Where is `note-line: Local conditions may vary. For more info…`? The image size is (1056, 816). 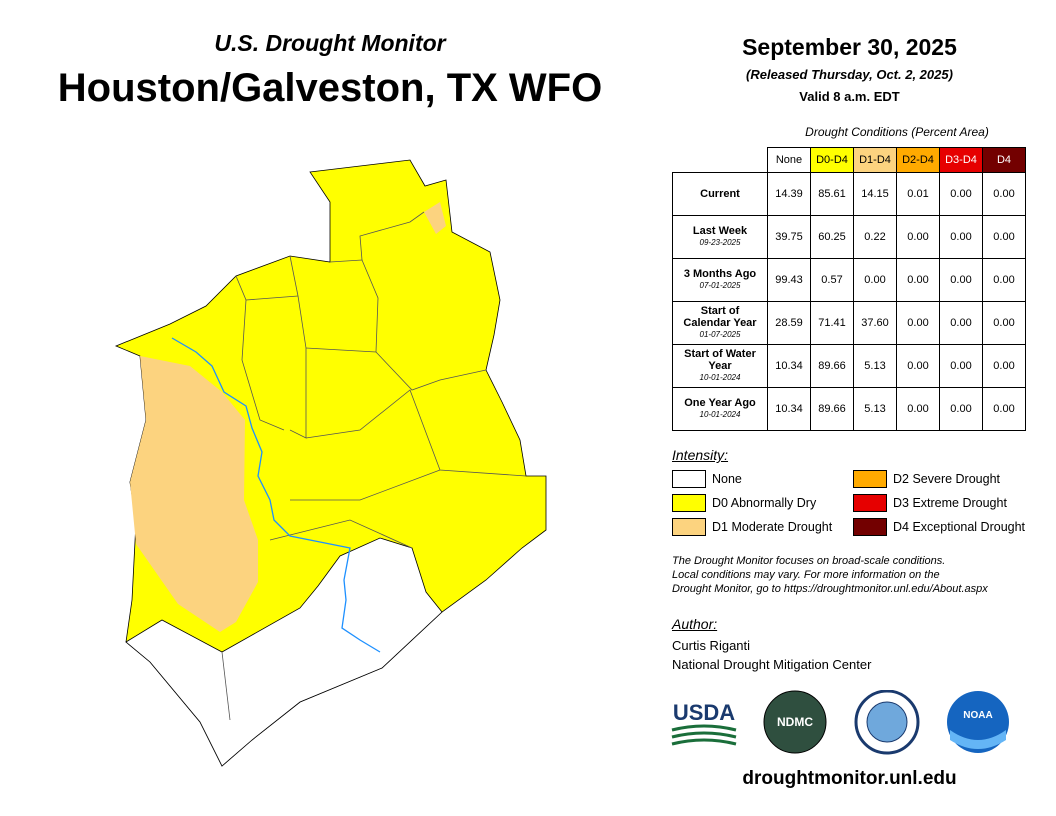
note-line: Local conditions may vary. For more info… is located at coordinates (806, 575).